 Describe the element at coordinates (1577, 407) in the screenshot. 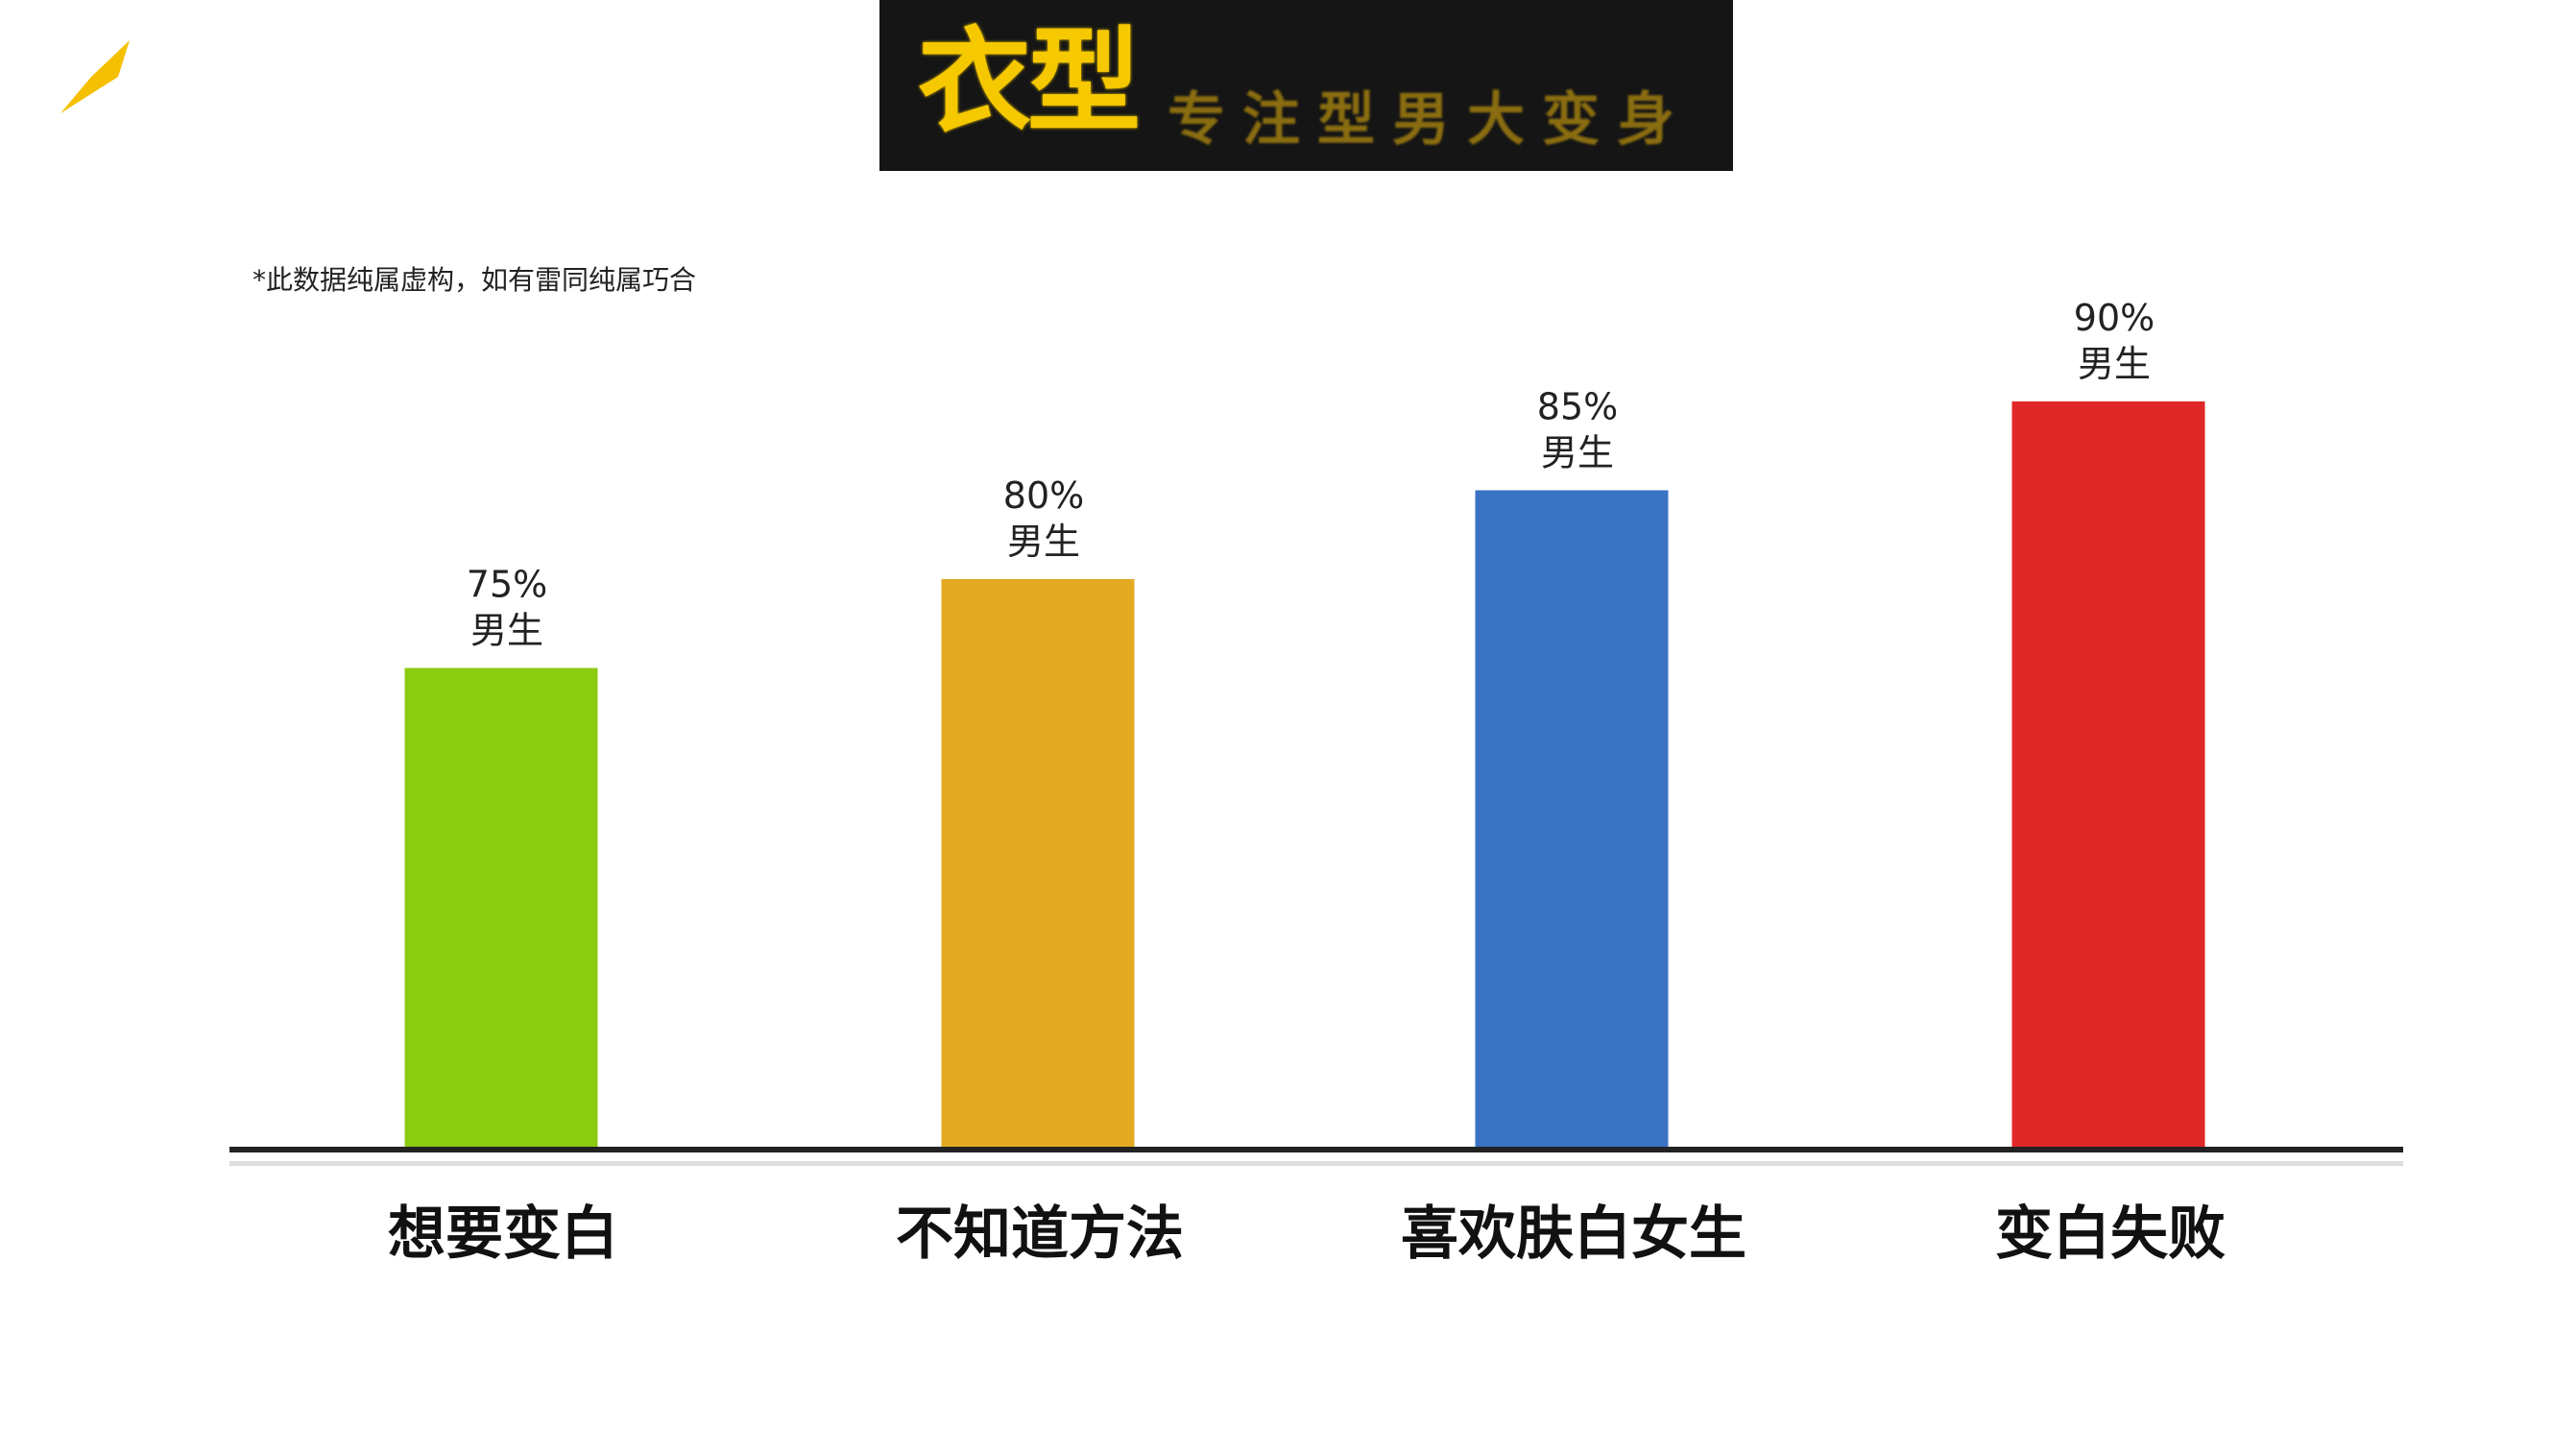

I see `value-label: 85%` at that location.